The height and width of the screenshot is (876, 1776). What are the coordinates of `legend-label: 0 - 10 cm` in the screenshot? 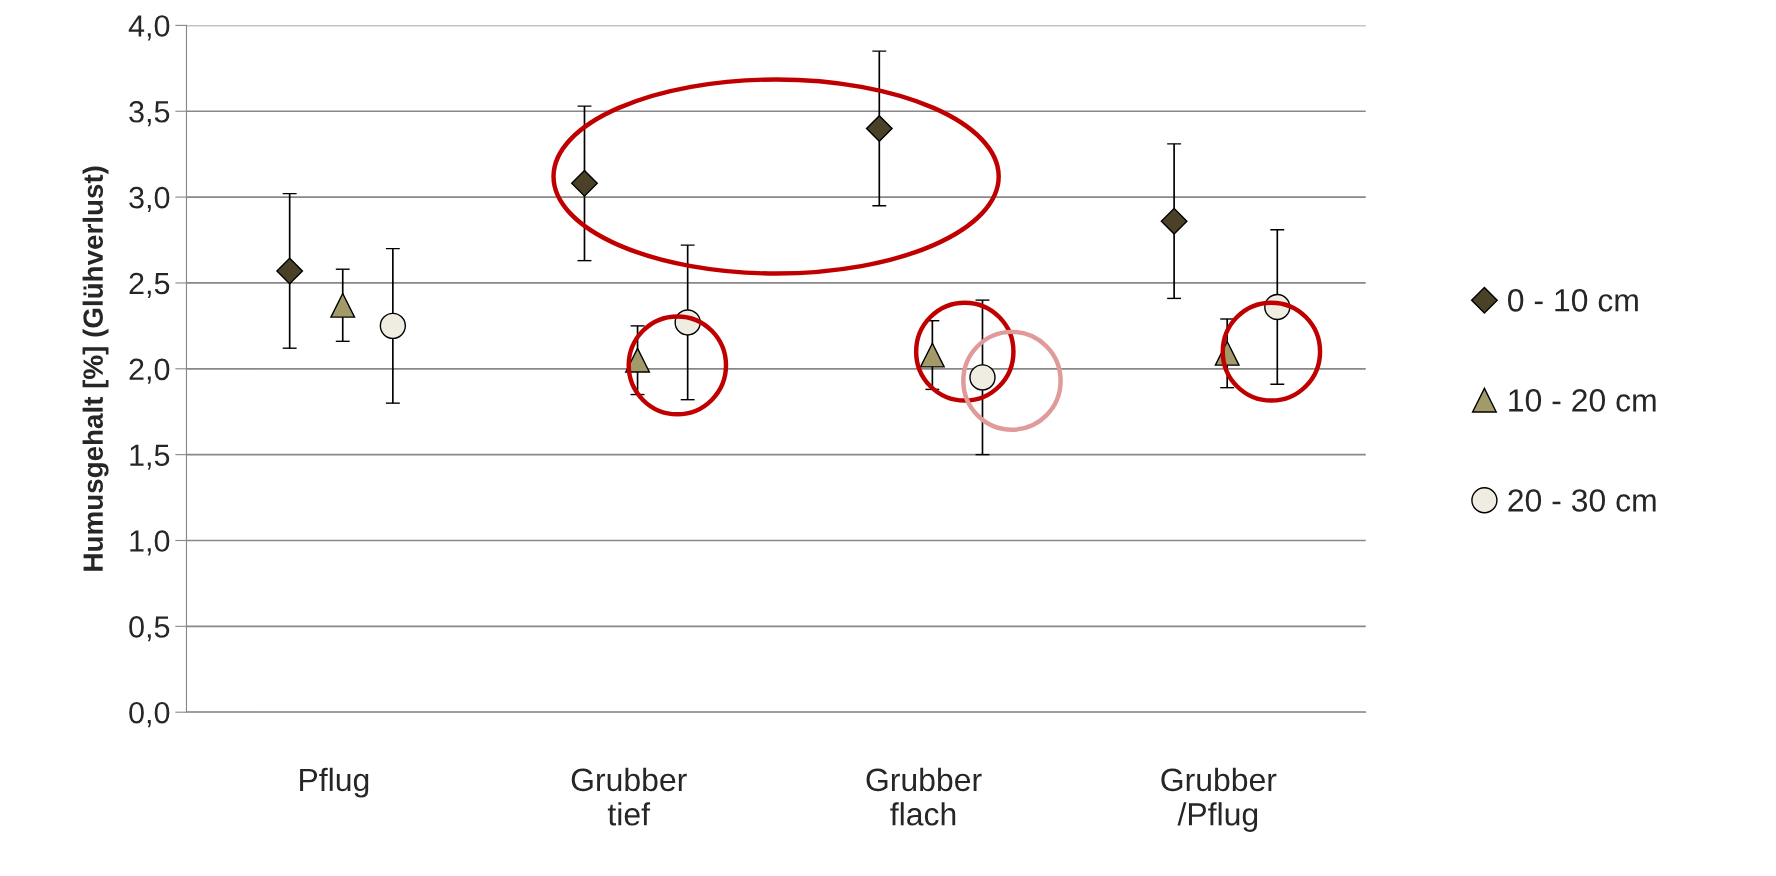 It's located at (1573, 300).